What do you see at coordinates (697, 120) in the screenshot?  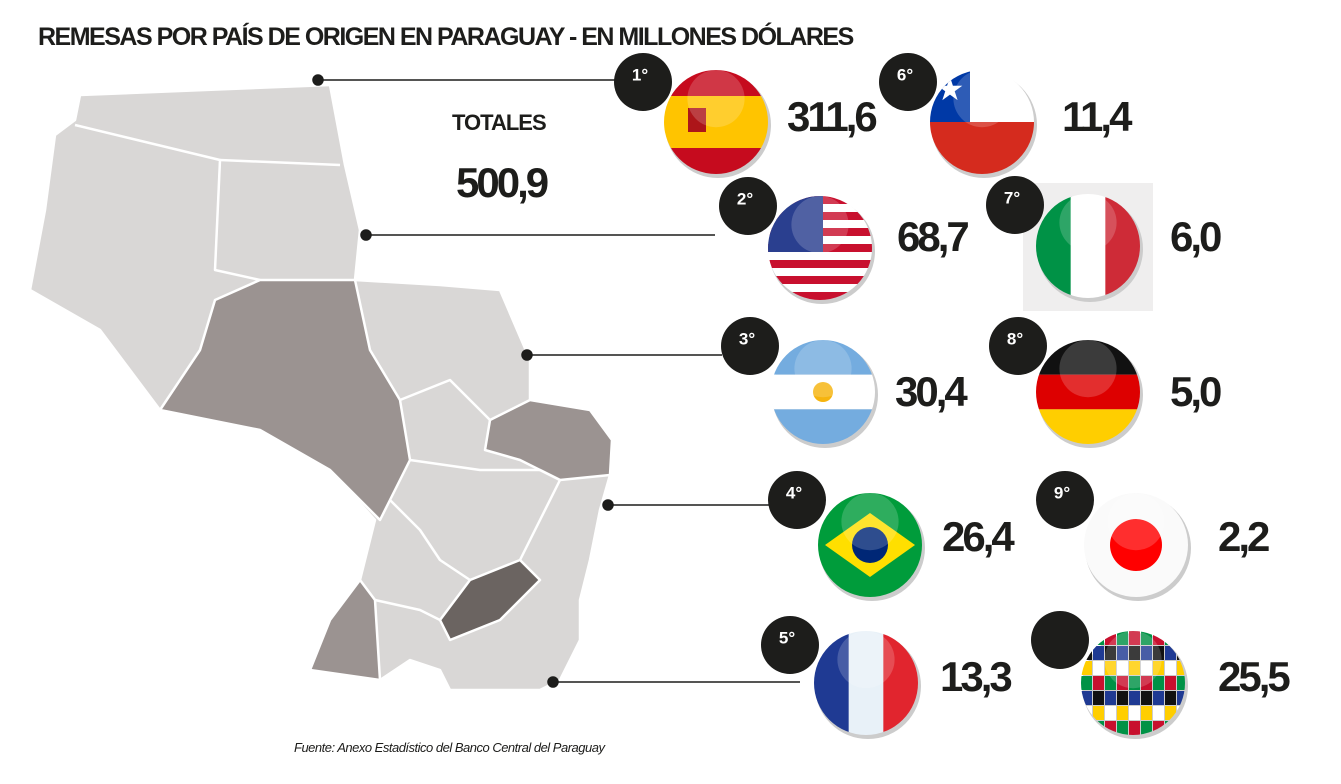 I see `flag-emblem` at bounding box center [697, 120].